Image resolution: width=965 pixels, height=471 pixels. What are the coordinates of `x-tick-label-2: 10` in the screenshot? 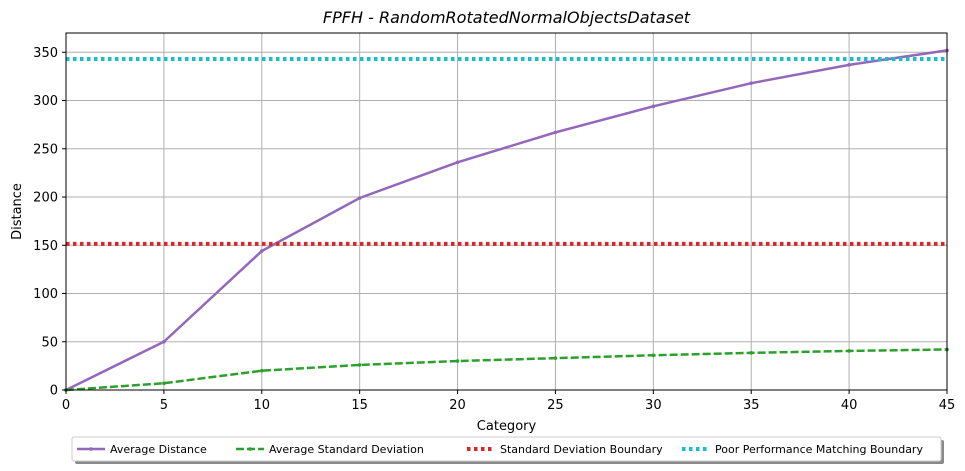 It's located at (262, 405).